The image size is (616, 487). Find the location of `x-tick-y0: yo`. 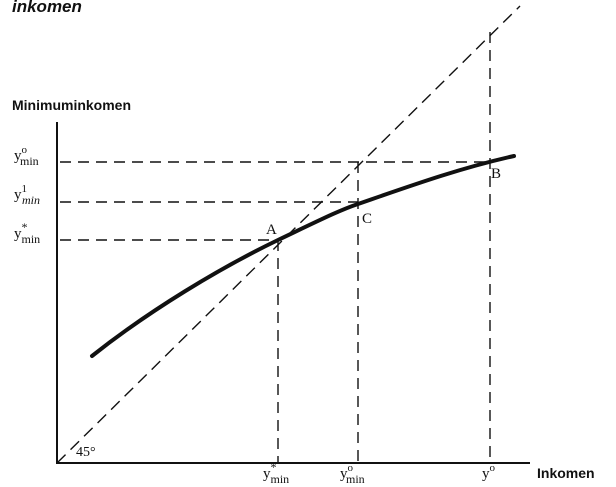

x-tick-y0: yo is located at coordinates (489, 472).